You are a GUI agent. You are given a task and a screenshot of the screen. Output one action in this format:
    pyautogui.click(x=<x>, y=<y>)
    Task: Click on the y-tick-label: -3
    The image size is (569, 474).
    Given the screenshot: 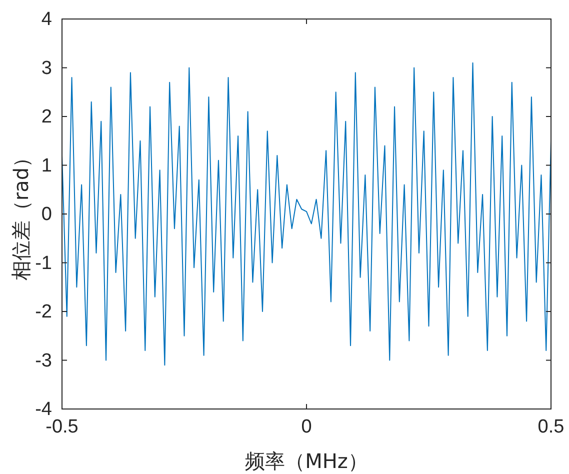 What is the action you would take?
    pyautogui.click(x=43, y=361)
    